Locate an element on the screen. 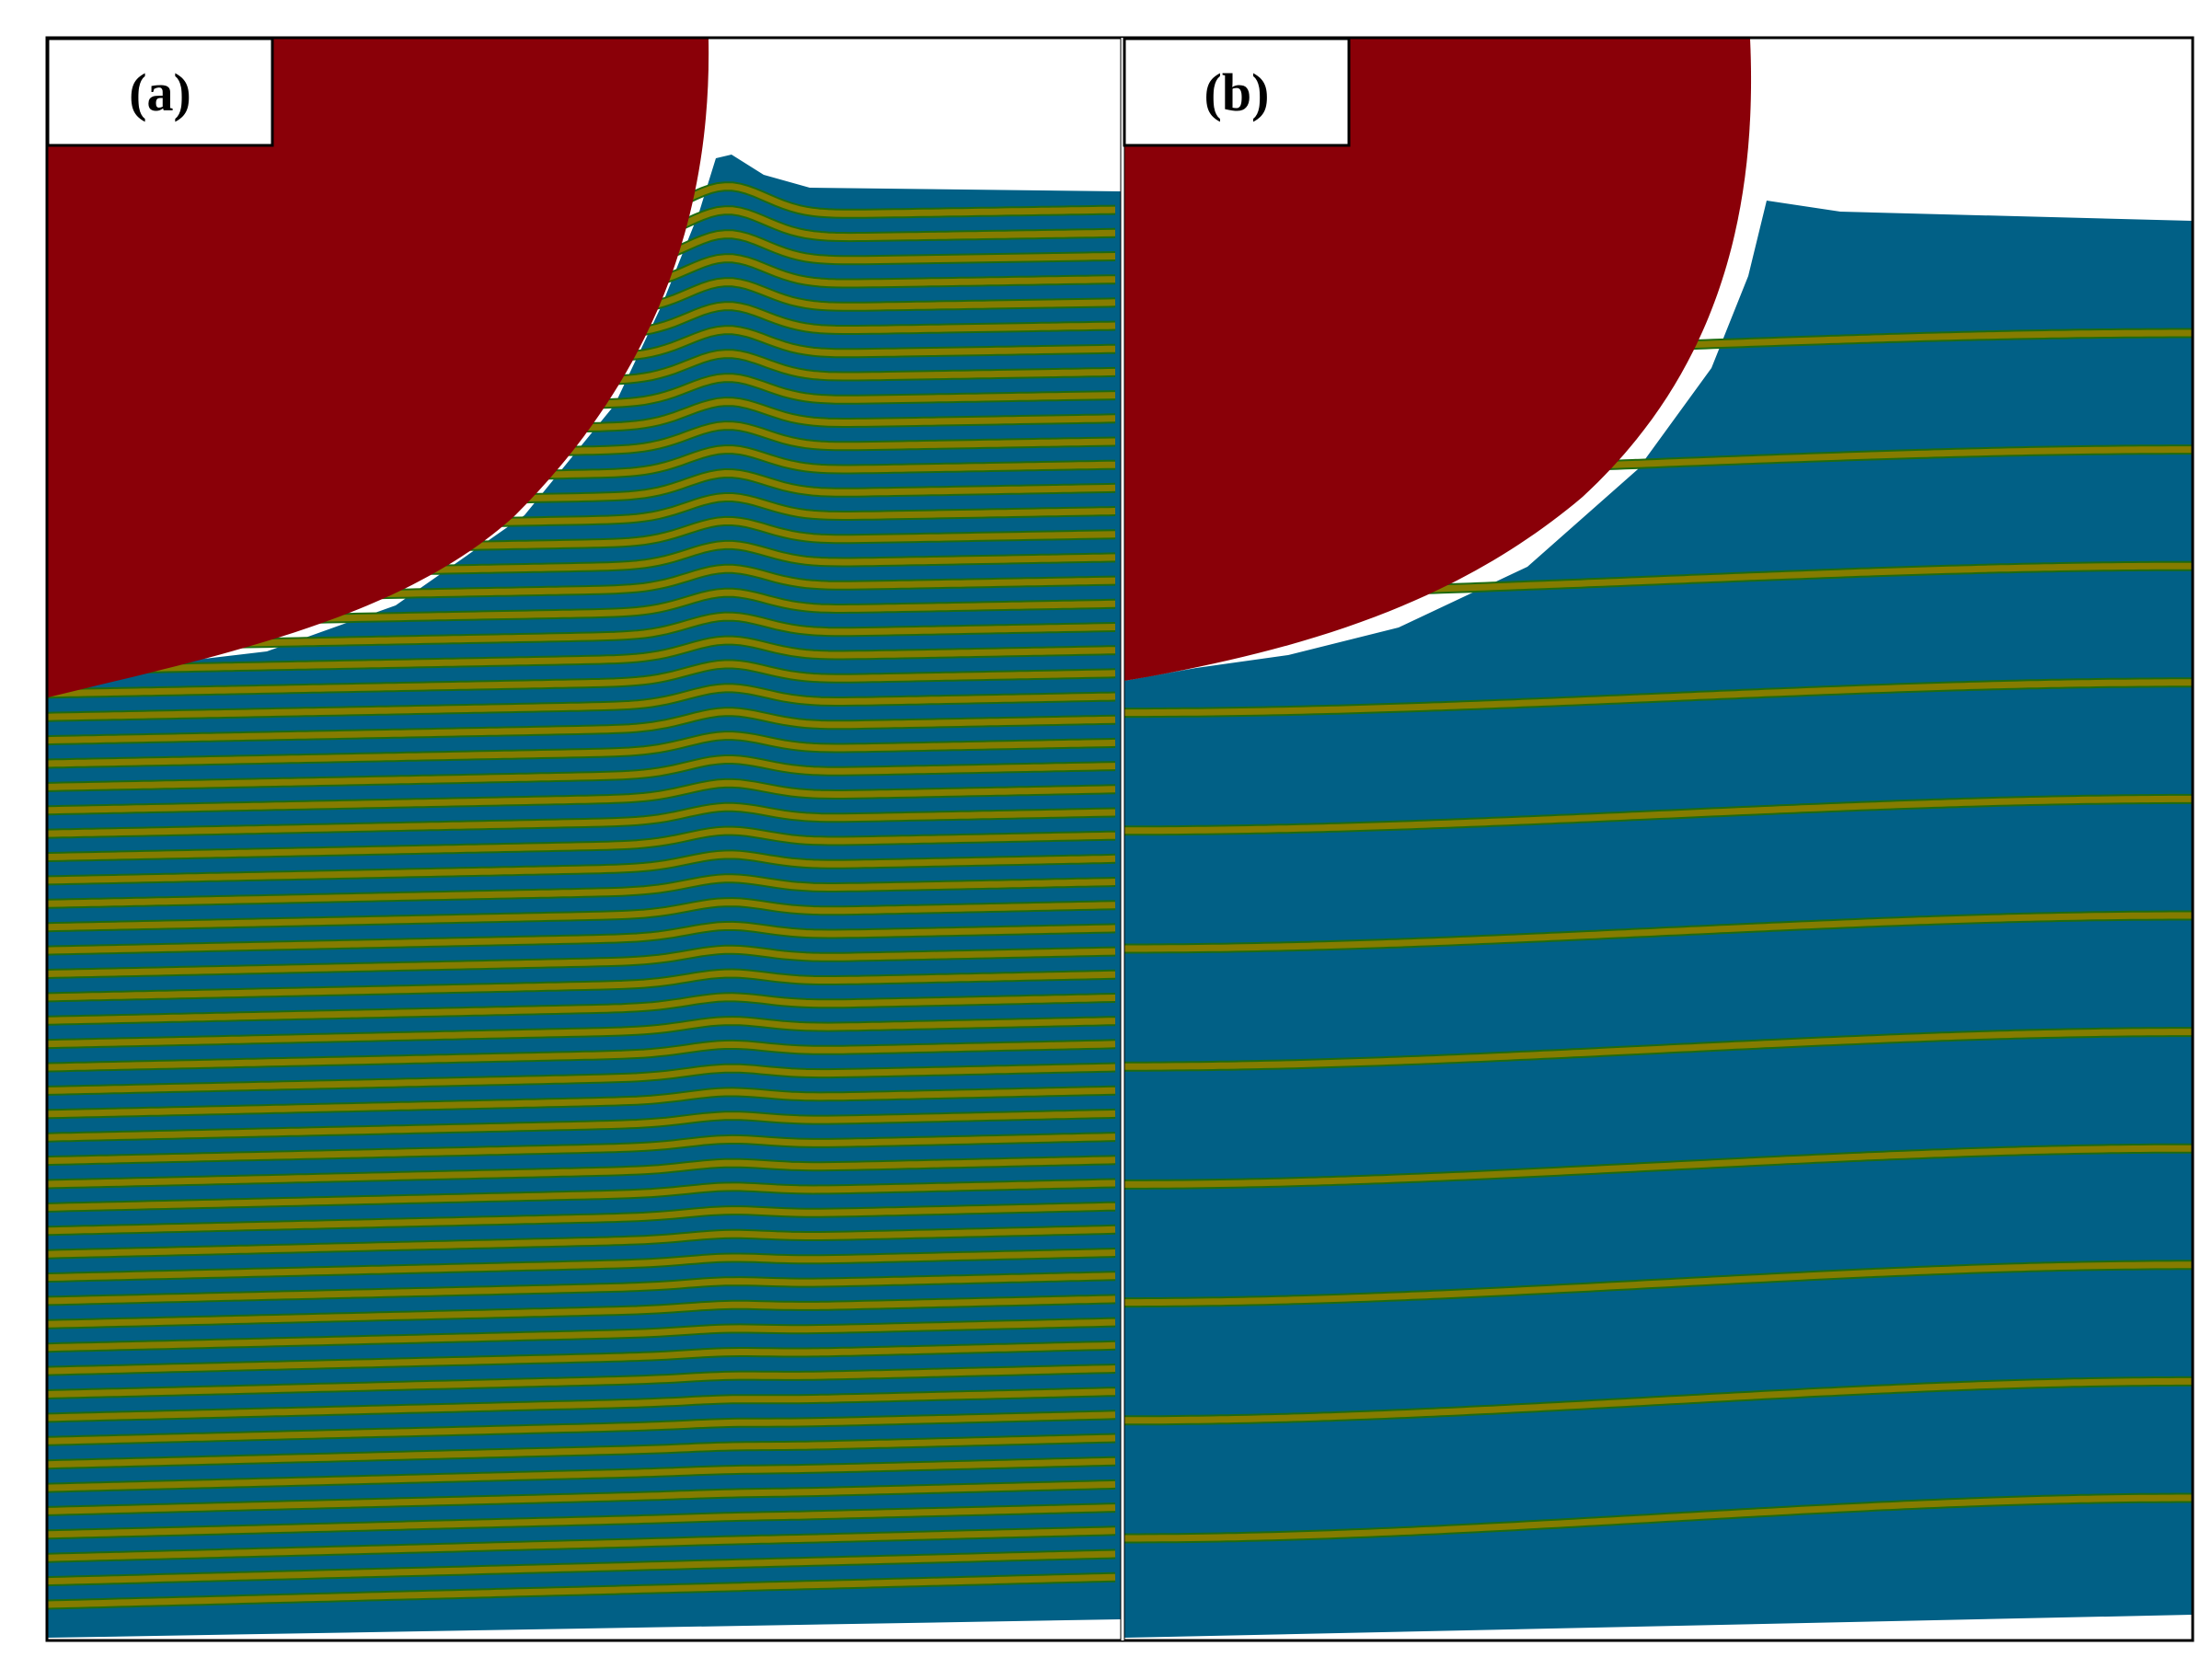 This screenshot has width=2212, height=1669. panel-b-indenter is located at coordinates (1438, 360).